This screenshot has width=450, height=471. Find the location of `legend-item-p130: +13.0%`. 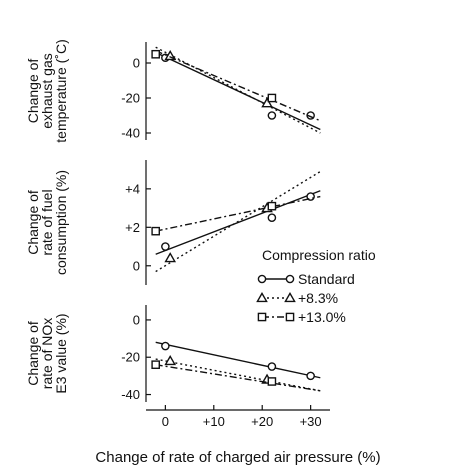

legend-item-p130: +13.0% is located at coordinates (301, 317).